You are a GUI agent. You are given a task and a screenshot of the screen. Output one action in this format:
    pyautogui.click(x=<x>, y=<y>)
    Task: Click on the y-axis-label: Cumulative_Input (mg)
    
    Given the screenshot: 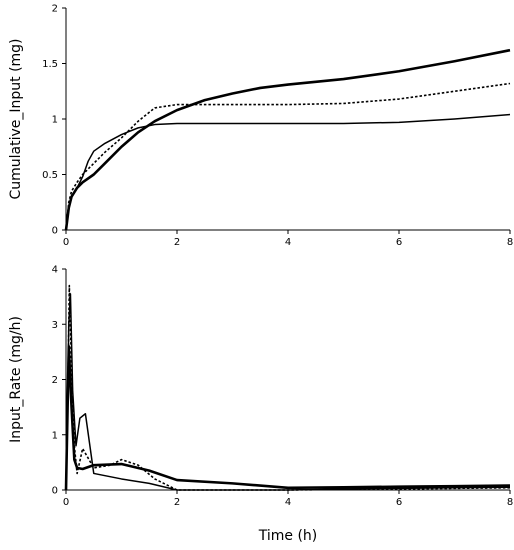 What is the action you would take?
    pyautogui.click(x=16, y=118)
    